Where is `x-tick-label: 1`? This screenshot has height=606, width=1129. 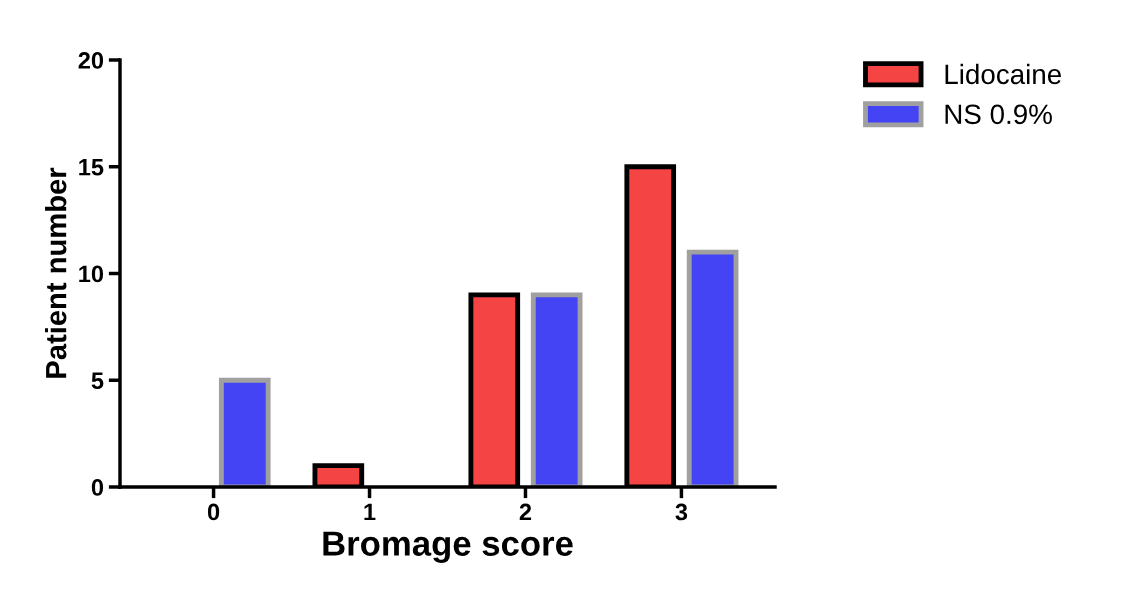 x-tick-label: 1 is located at coordinates (370, 512).